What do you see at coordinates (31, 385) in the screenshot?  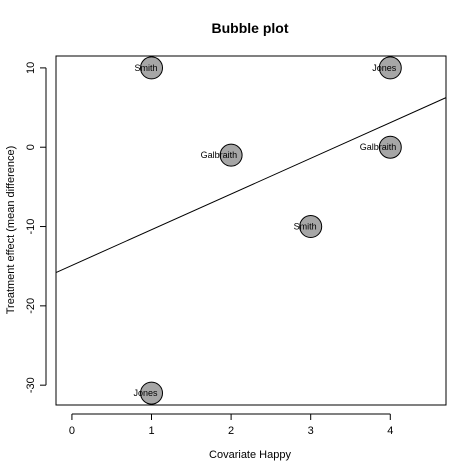 I see `y-tick-label: -30` at bounding box center [31, 385].